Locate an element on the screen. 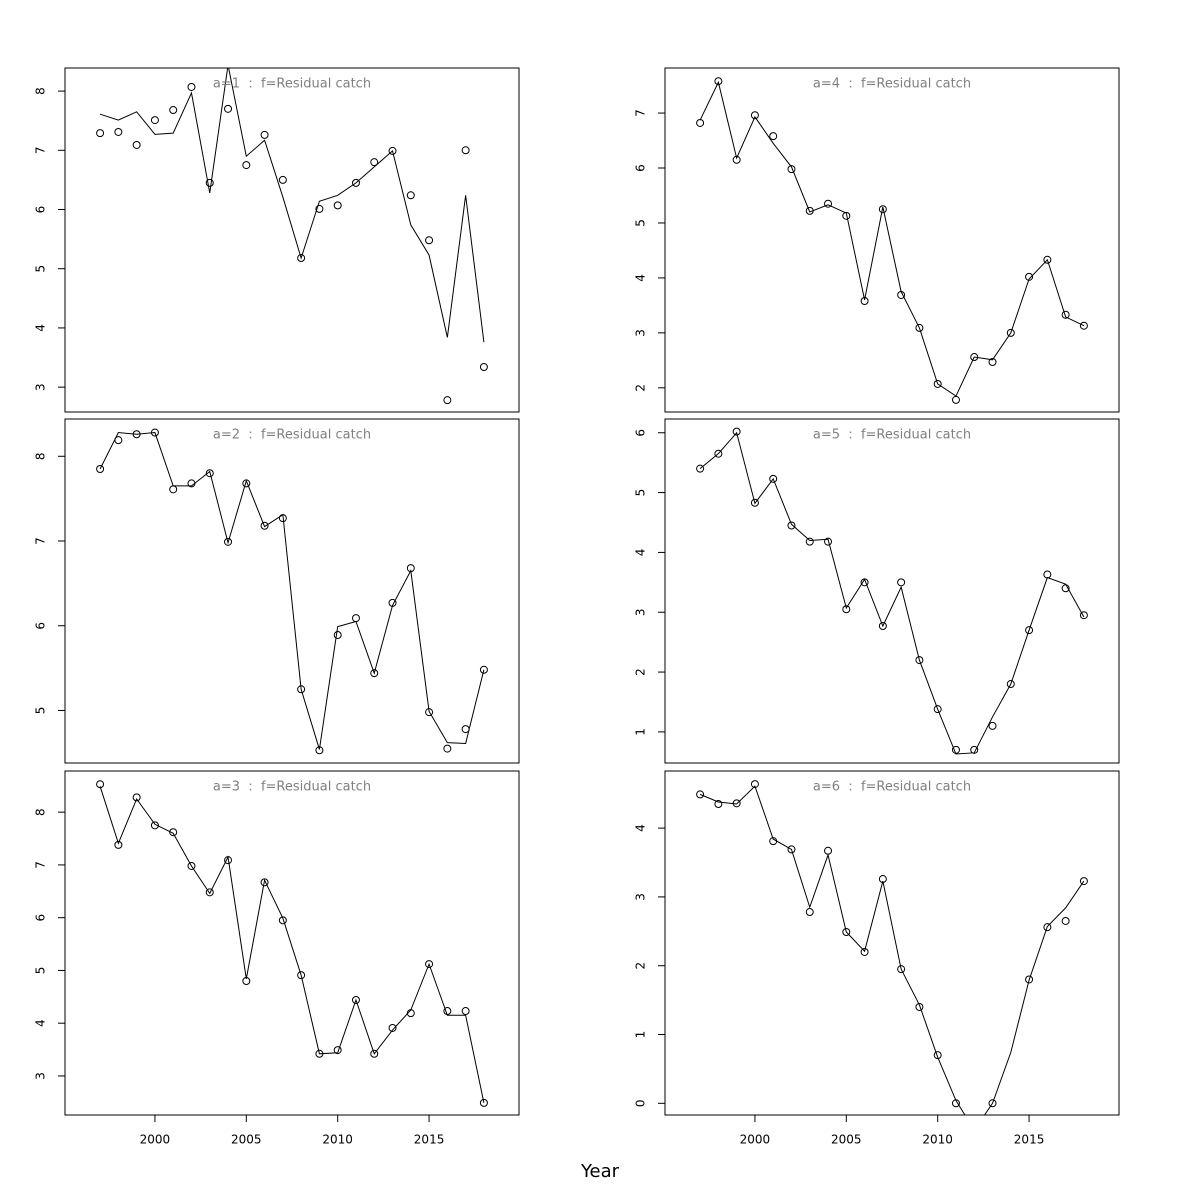 Image resolution: width=1200 pixels, height=1200 pixels. x-tick-label: 2015 is located at coordinates (1029, 1140).